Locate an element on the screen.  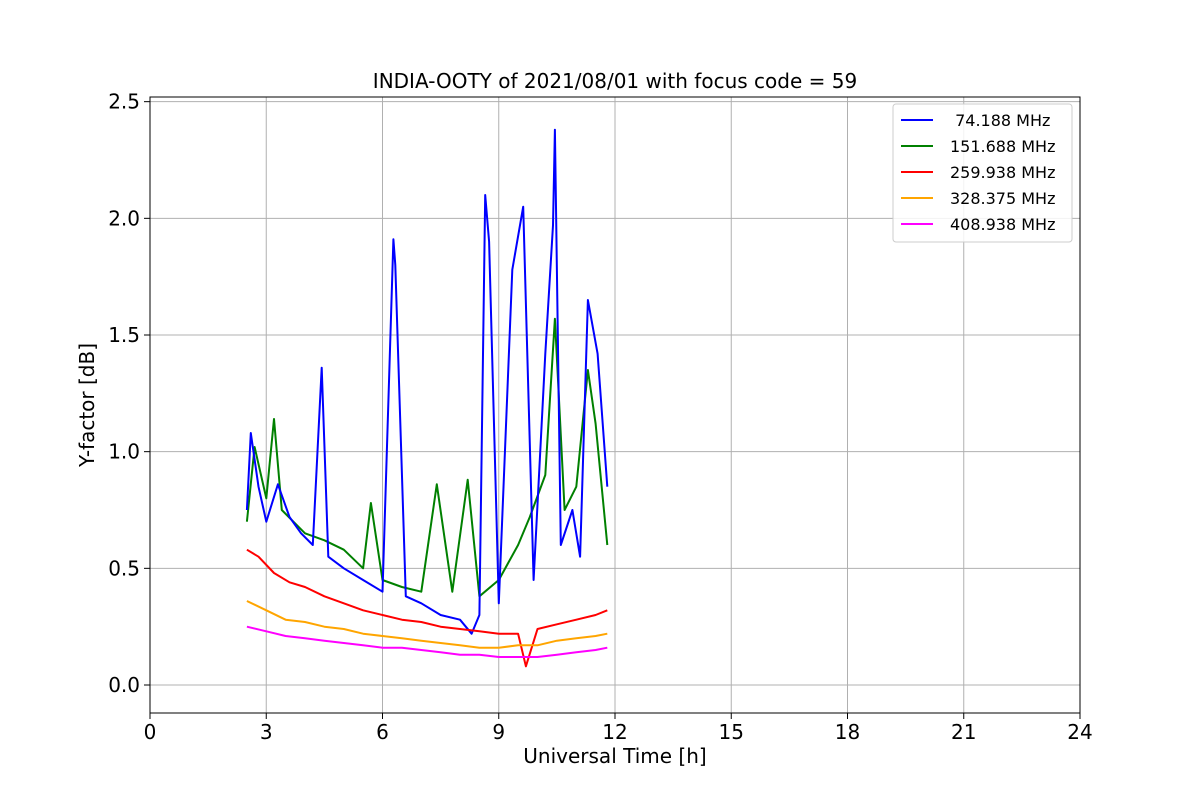
y-tick-label: 0.5 is located at coordinates (124, 568).